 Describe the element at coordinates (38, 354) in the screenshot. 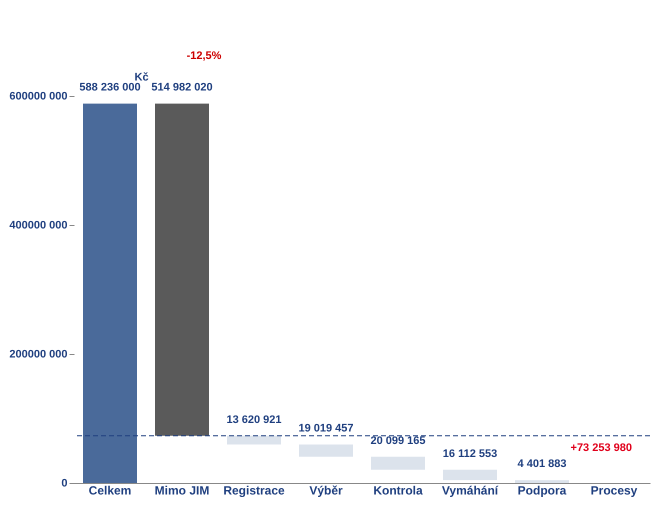

I see `y-tick-label: 200000 000` at that location.